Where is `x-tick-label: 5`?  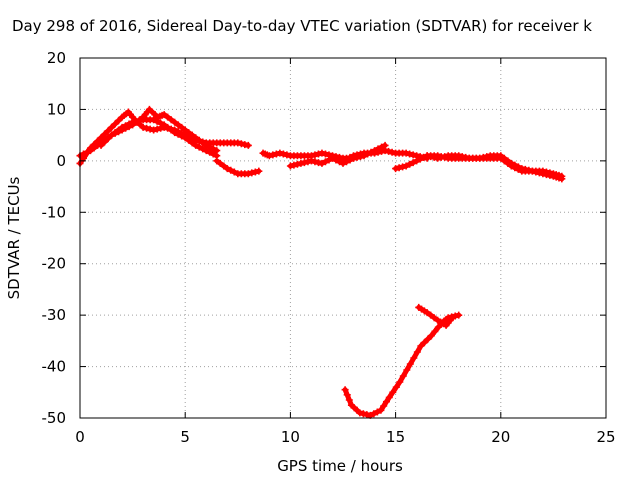 x-tick-label: 5 is located at coordinates (185, 437).